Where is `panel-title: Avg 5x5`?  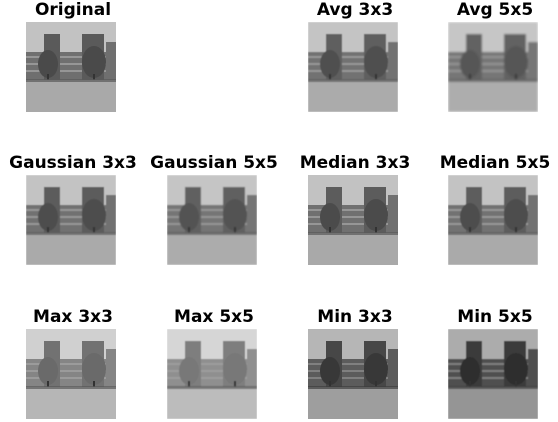
panel-title: Avg 5x5 is located at coordinates (486, 10).